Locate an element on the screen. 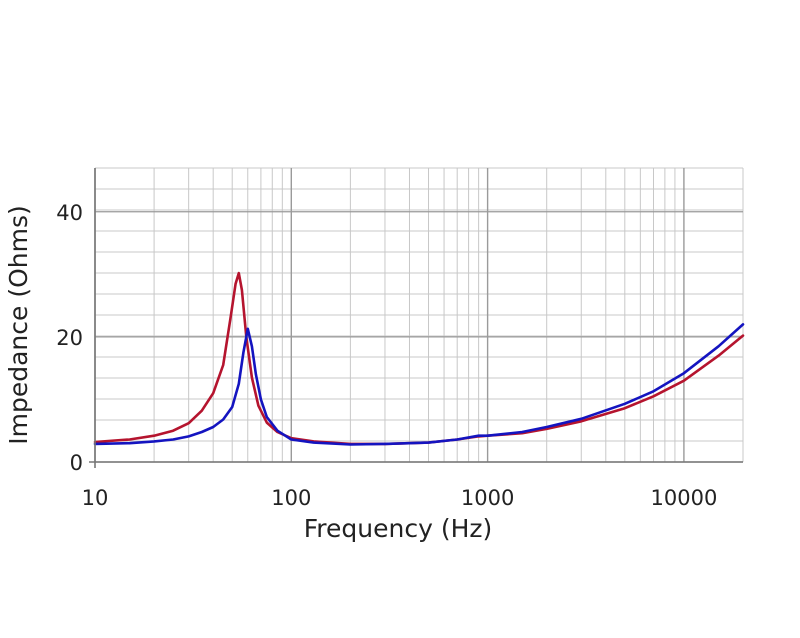 The image size is (800, 638). x-tick-label: 100 is located at coordinates (291, 498).